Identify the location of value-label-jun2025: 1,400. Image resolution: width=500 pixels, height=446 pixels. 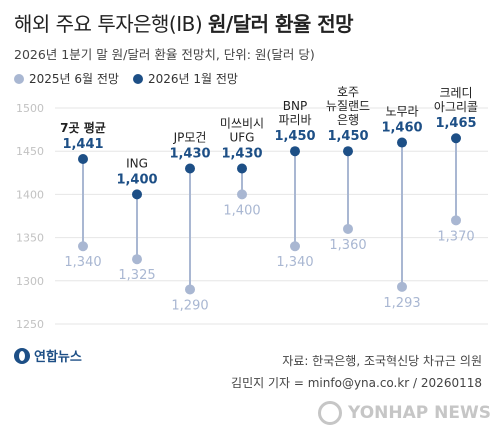
(241, 210).